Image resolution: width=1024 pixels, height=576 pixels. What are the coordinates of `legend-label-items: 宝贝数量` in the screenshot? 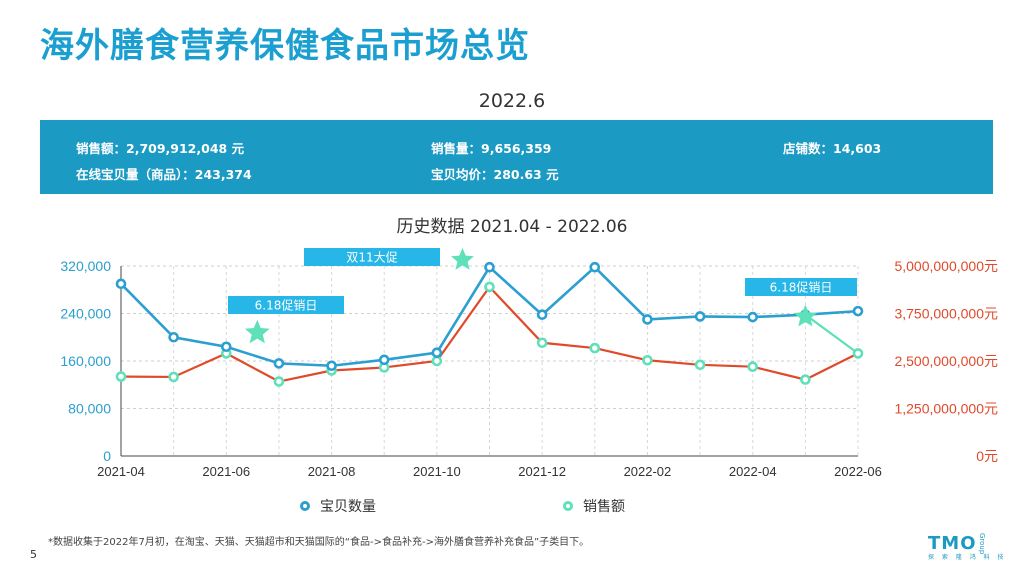 It's located at (348, 507).